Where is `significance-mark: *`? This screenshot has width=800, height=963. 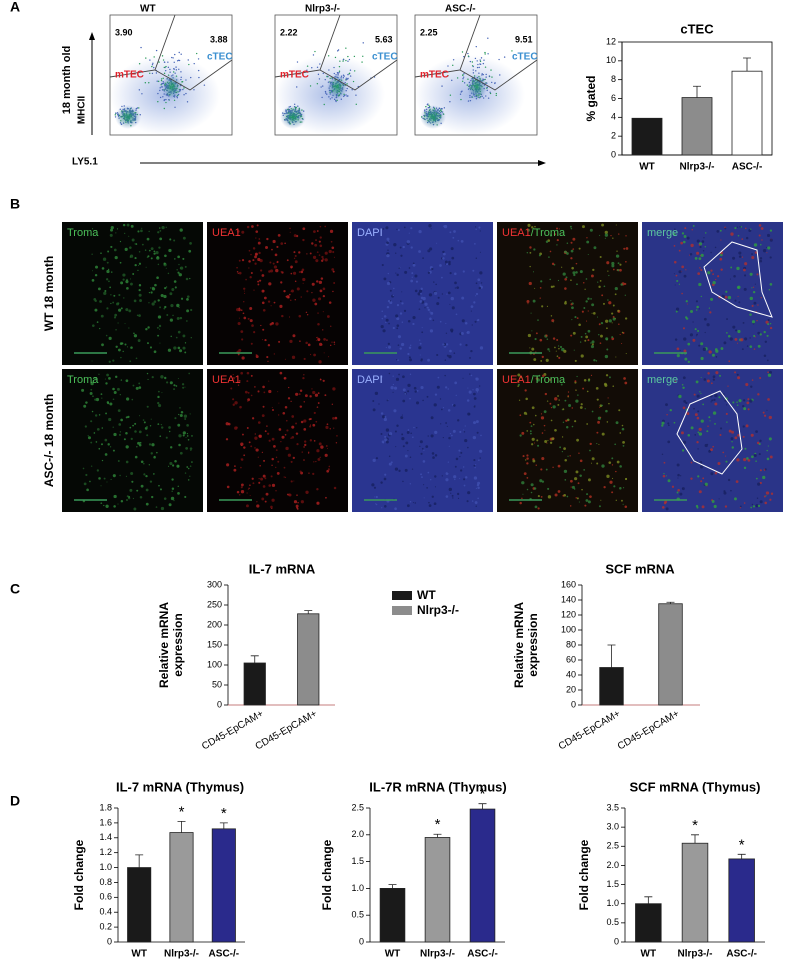 significance-mark: * is located at coordinates (483, 794).